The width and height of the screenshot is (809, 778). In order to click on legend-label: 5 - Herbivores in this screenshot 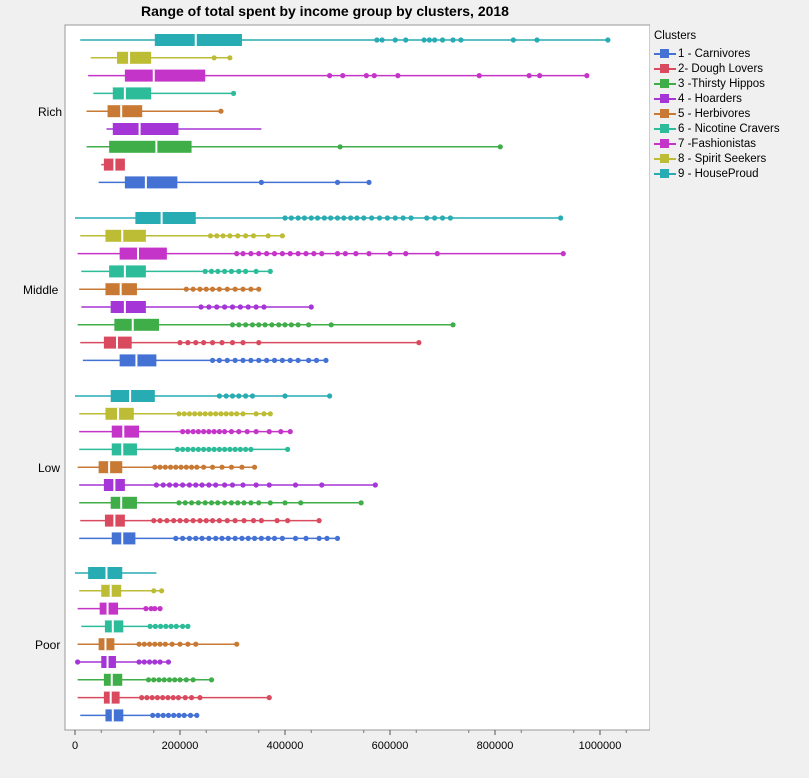, I will do `click(714, 113)`.